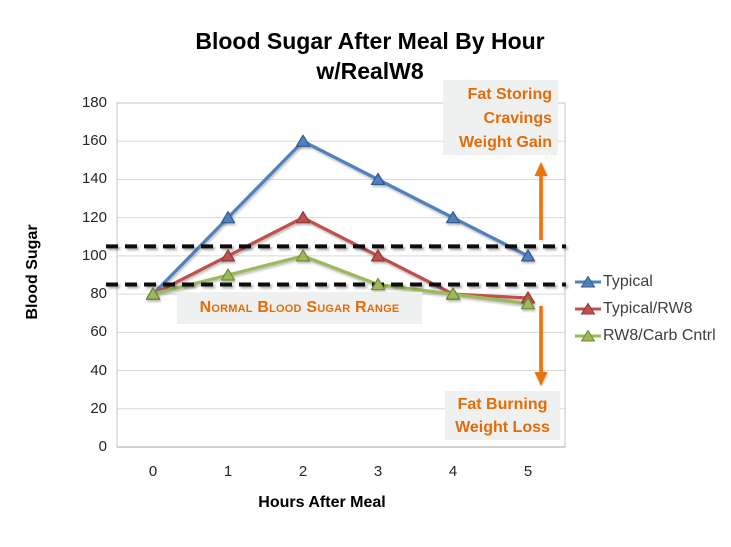 The height and width of the screenshot is (547, 731). What do you see at coordinates (98, 408) in the screenshot?
I see `y-tick-20: 20` at bounding box center [98, 408].